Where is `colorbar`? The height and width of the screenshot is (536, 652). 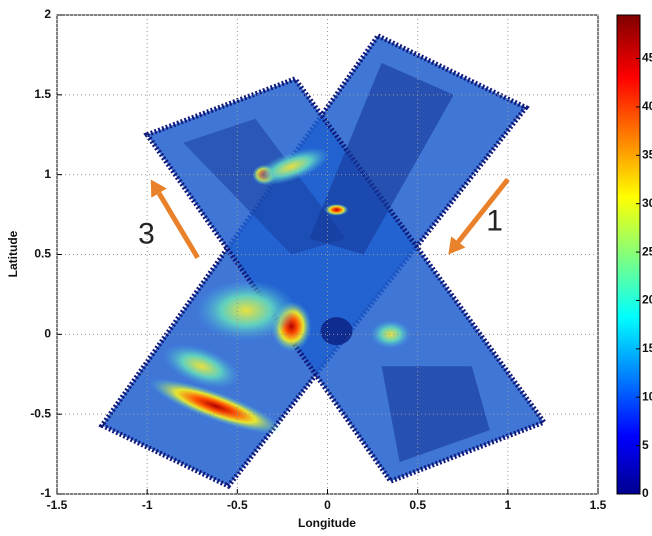
colorbar is located at coordinates (628, 254).